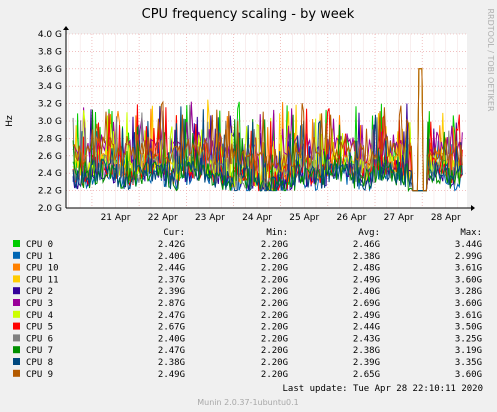 The width and height of the screenshot is (497, 412). What do you see at coordinates (50, 209) in the screenshot?
I see `y-tick-label: 2.0 G` at bounding box center [50, 209].